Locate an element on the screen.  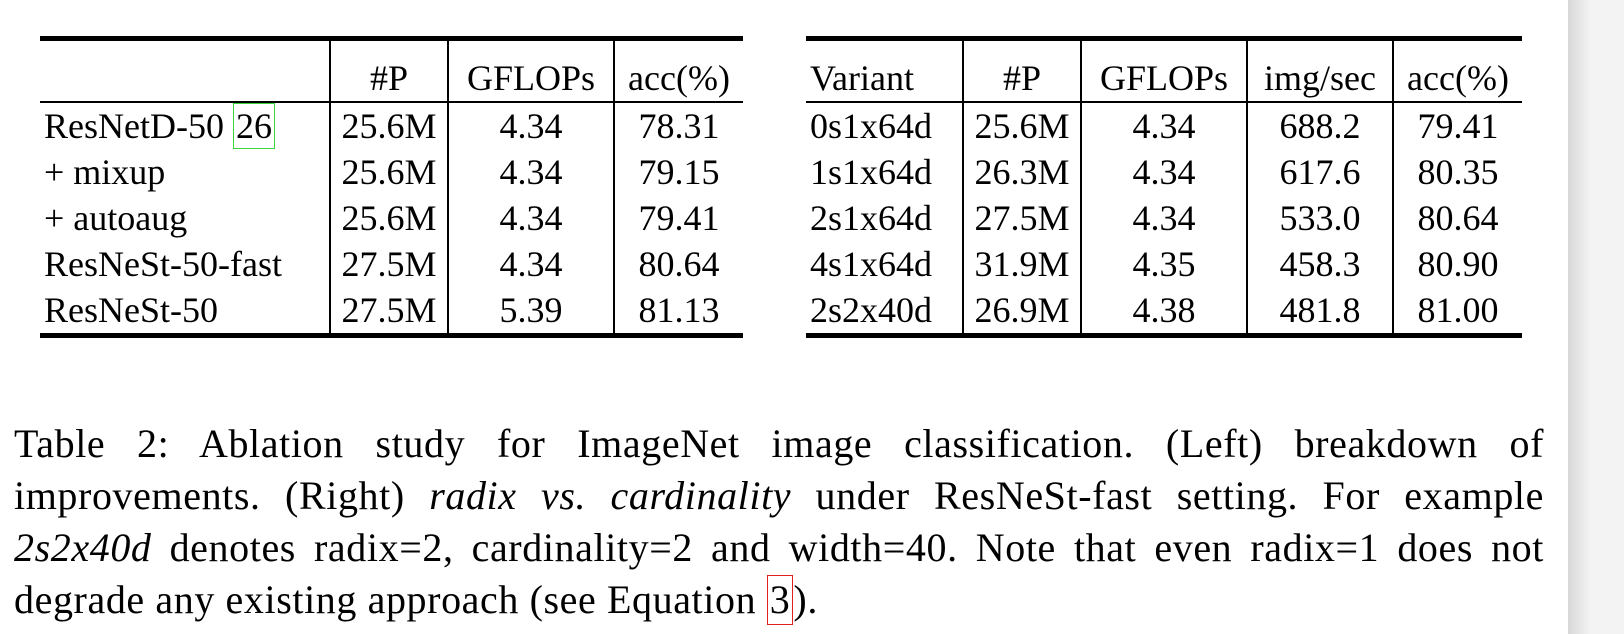
table-row: ResNeSt-50 27.5M 5.39 81.13 is located at coordinates (391, 312).